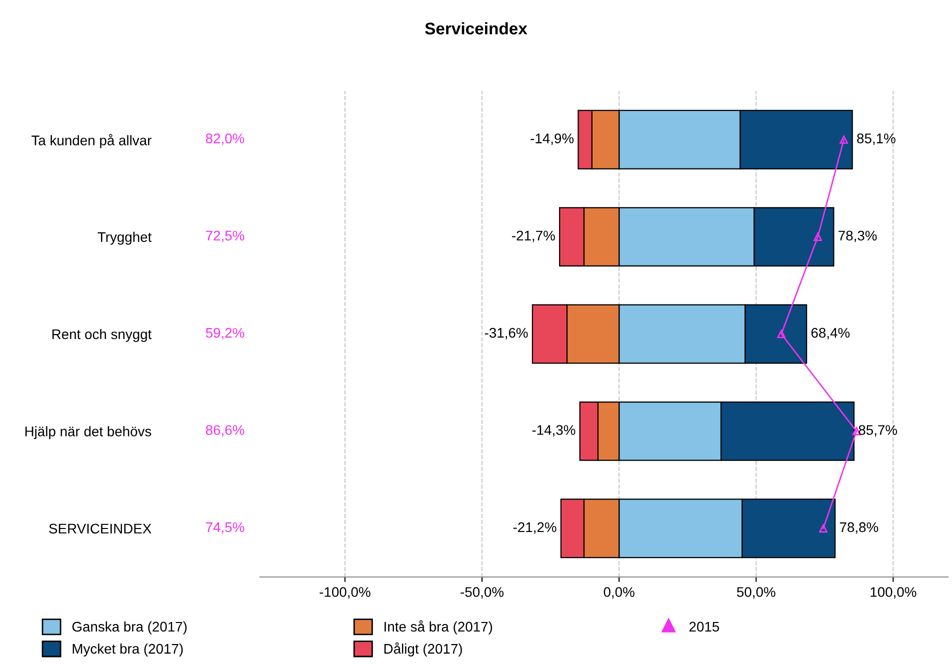 This screenshot has width=952, height=669. What do you see at coordinates (225, 528) in the screenshot?
I see `data-label: 74,5%` at bounding box center [225, 528].